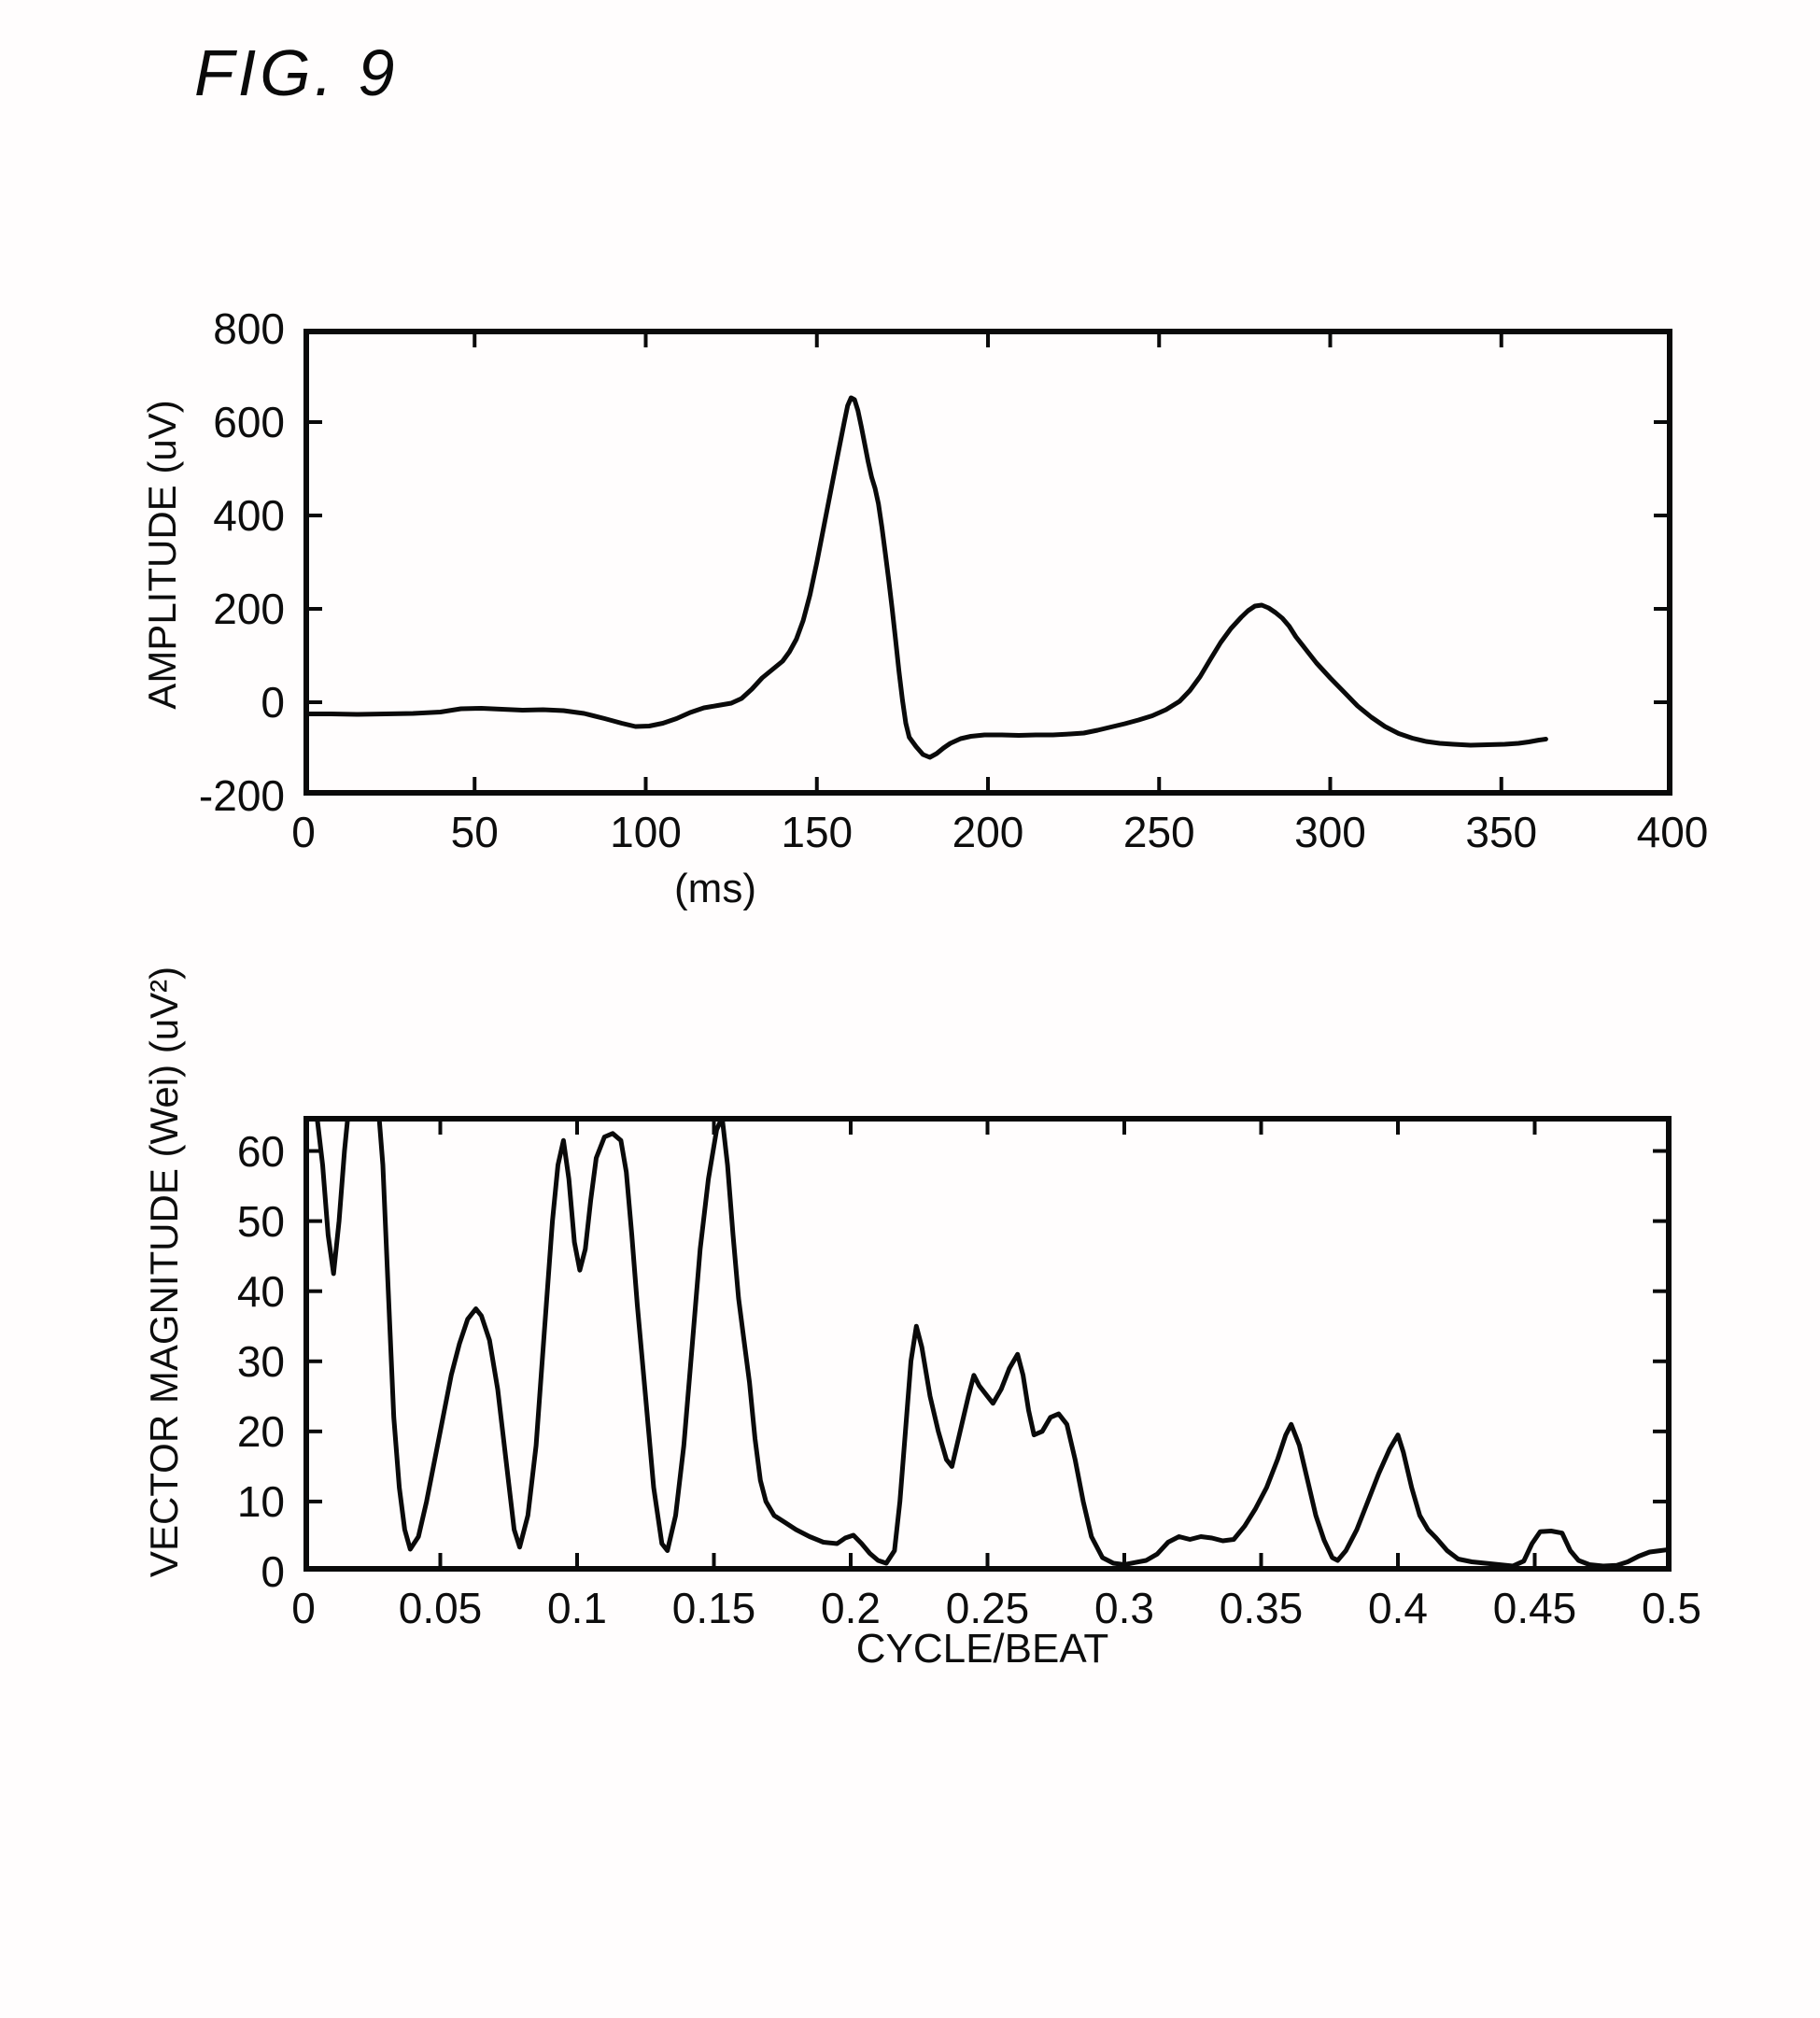  Describe the element at coordinates (260, 1501) in the screenshot. I see `y-tick-label: 10` at that location.